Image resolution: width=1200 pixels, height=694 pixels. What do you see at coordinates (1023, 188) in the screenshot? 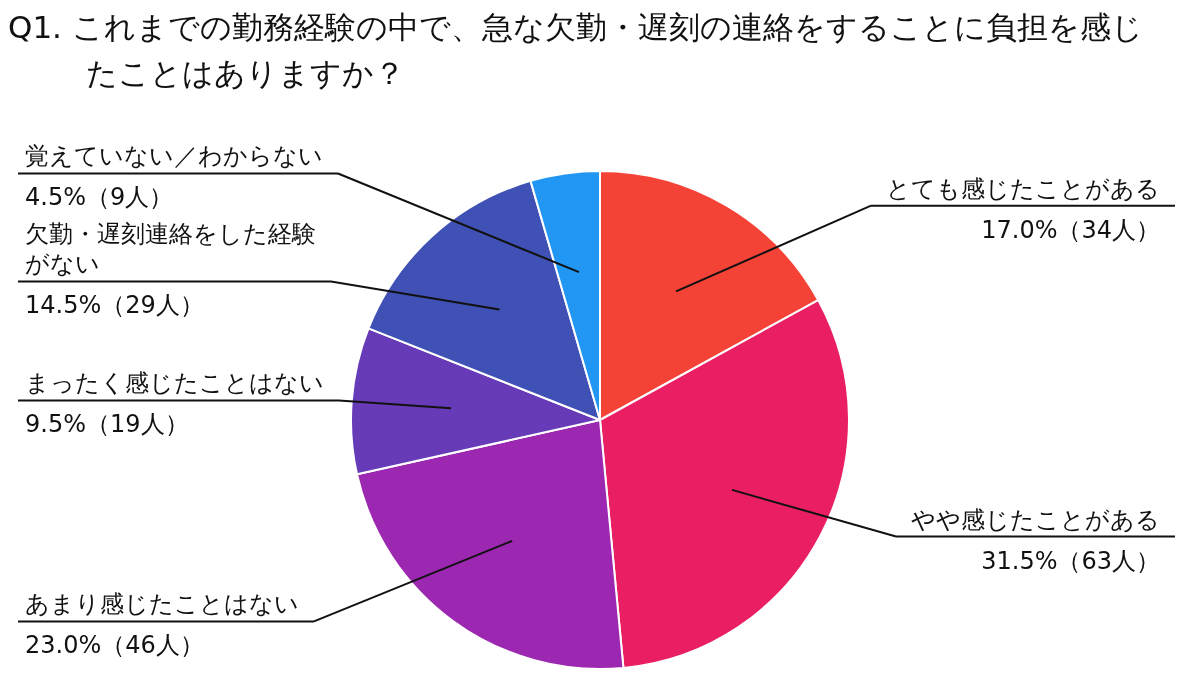
I see `slice-label: とても感じたことがある` at bounding box center [1023, 188].